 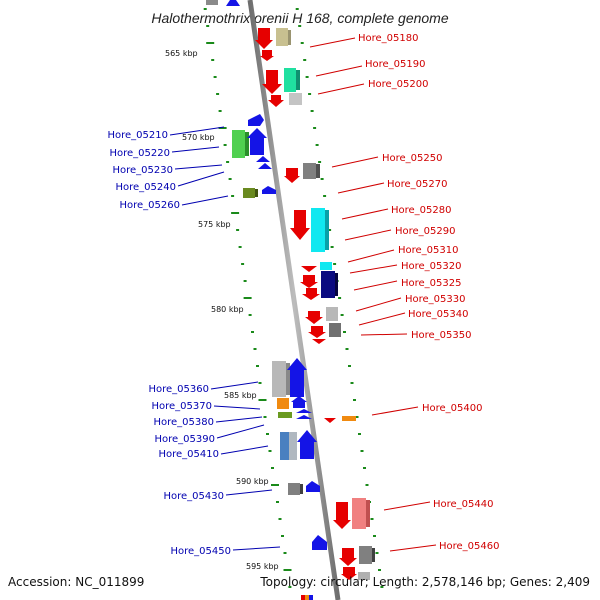 What do you see at coordinates (146, 187) in the screenshot?
I see `gene-label: Hore_05240` at bounding box center [146, 187].